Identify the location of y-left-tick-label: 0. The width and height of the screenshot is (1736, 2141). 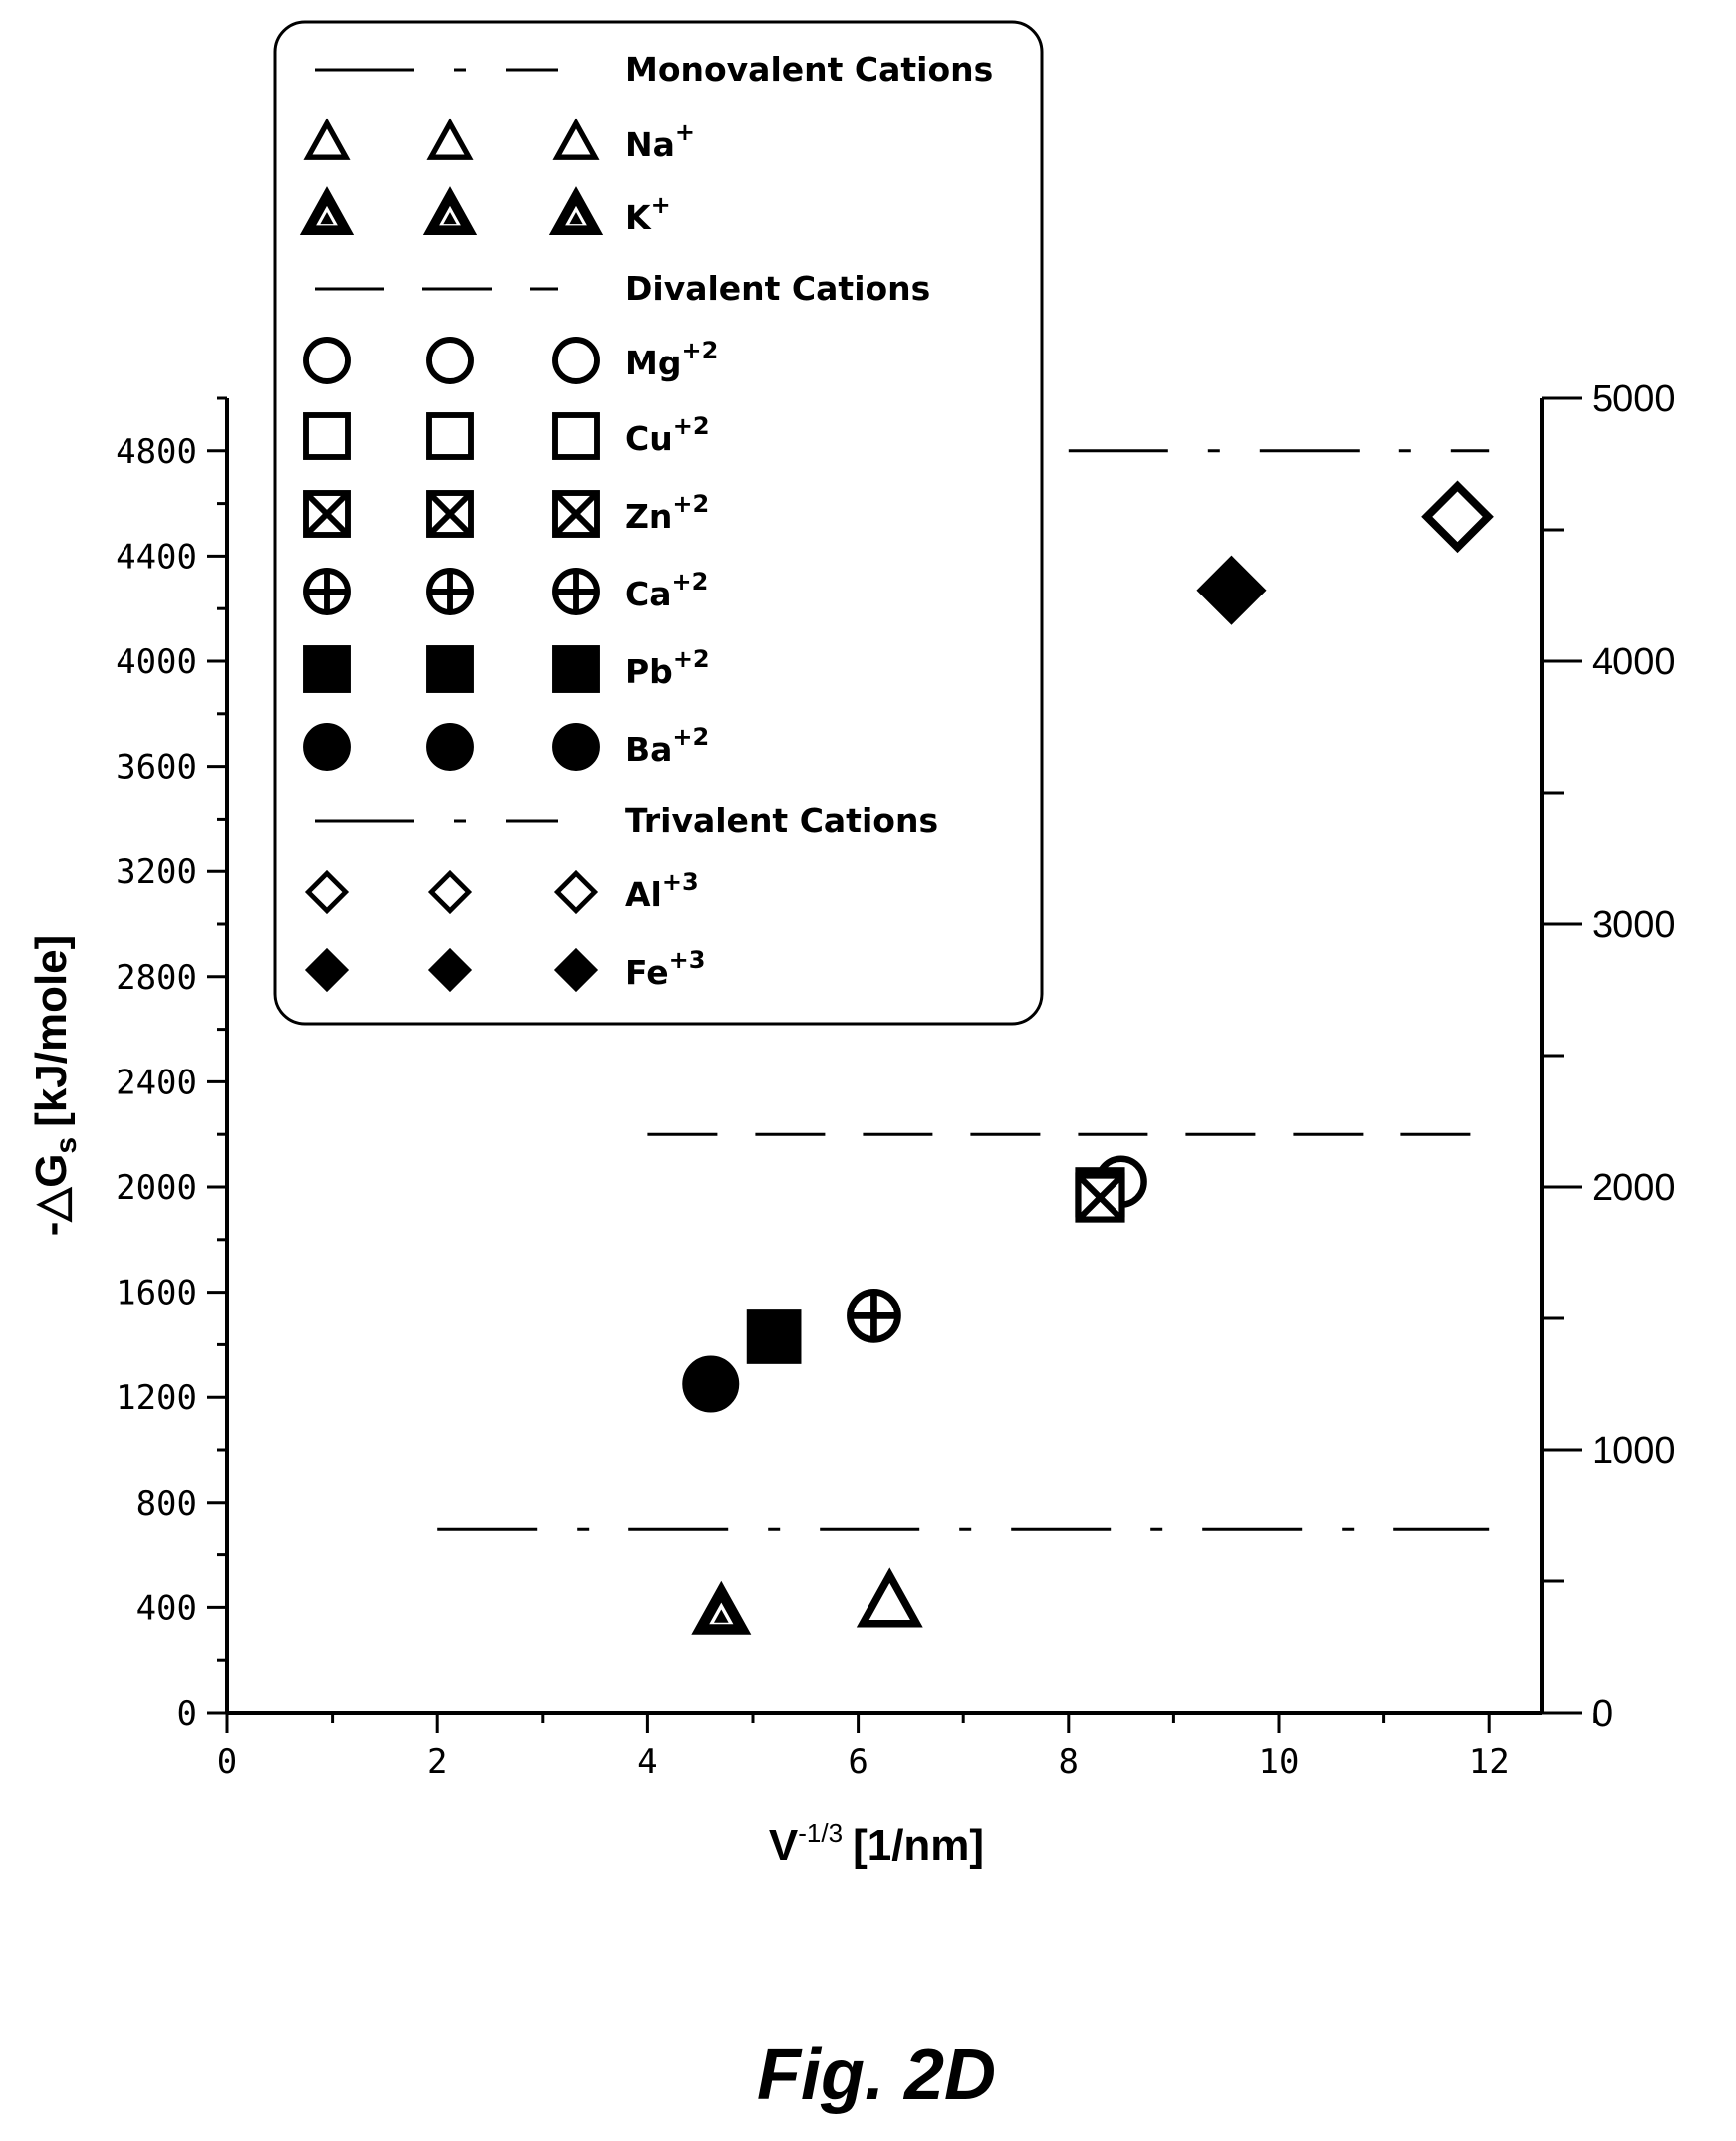
(187, 1714).